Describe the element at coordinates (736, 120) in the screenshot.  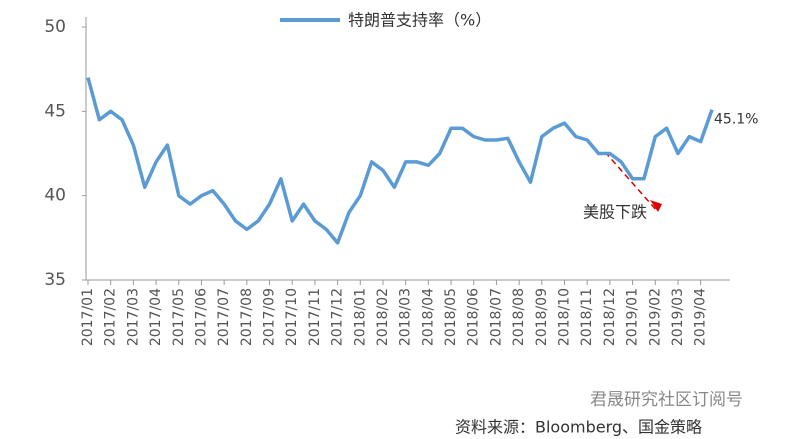
I see `data-label: 45.1%` at that location.